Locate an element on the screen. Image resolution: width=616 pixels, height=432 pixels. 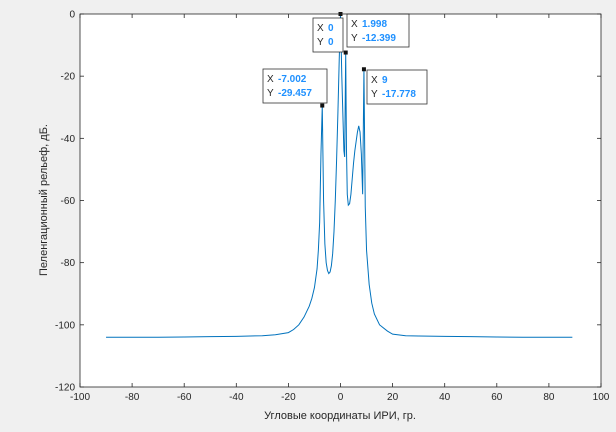
datatip-y-value: -12.399 is located at coordinates (379, 38).